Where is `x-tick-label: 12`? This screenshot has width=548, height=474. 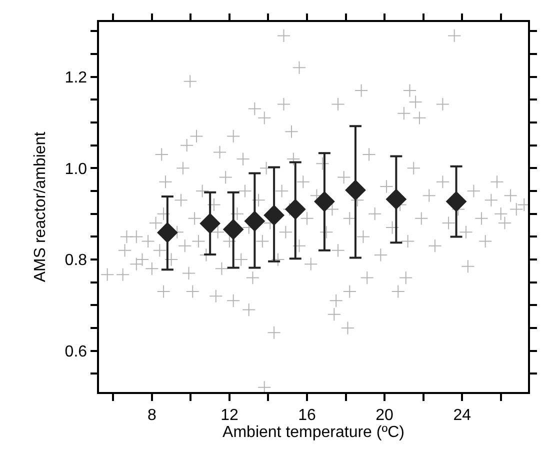 x-tick-label: 12 is located at coordinates (229, 415).